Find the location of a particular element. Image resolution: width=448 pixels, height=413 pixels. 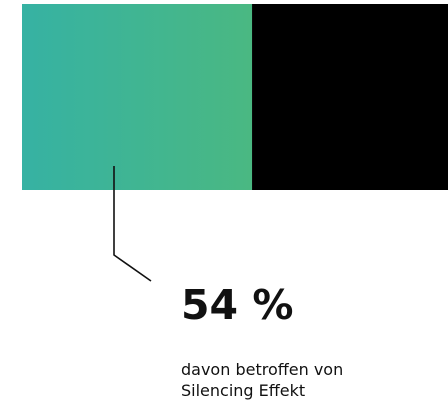

stat-caption-line-1: davon betroffen von is located at coordinates (262, 369).